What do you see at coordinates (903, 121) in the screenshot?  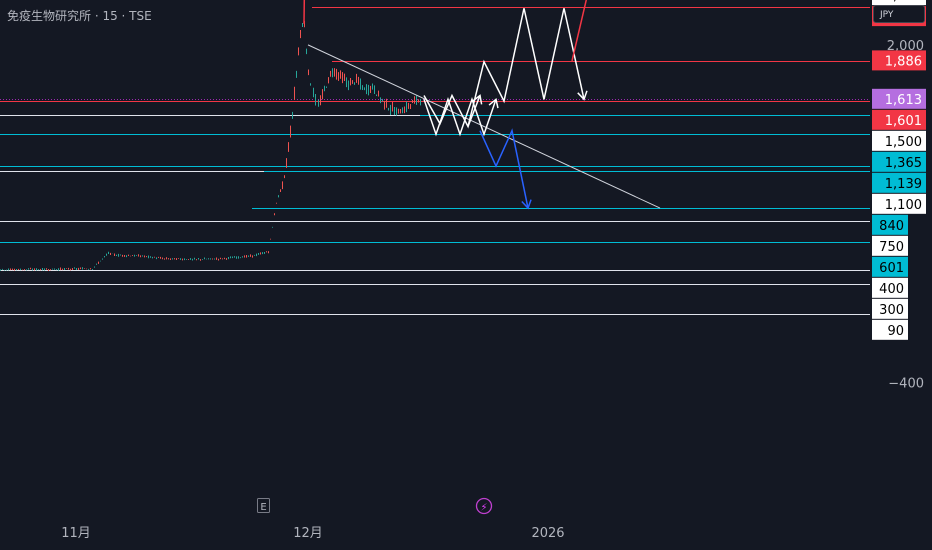 I see `price-tag-label: 1,601` at bounding box center [903, 121].